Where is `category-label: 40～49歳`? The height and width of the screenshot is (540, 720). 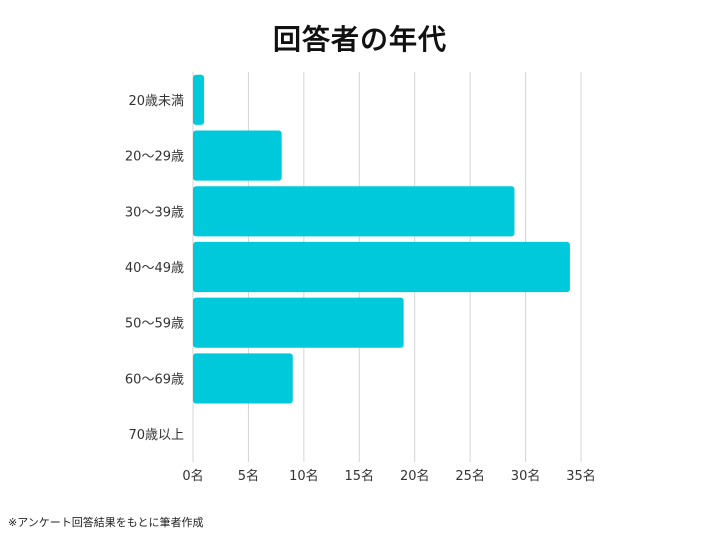 category-label: 40～49歳 is located at coordinates (154, 268).